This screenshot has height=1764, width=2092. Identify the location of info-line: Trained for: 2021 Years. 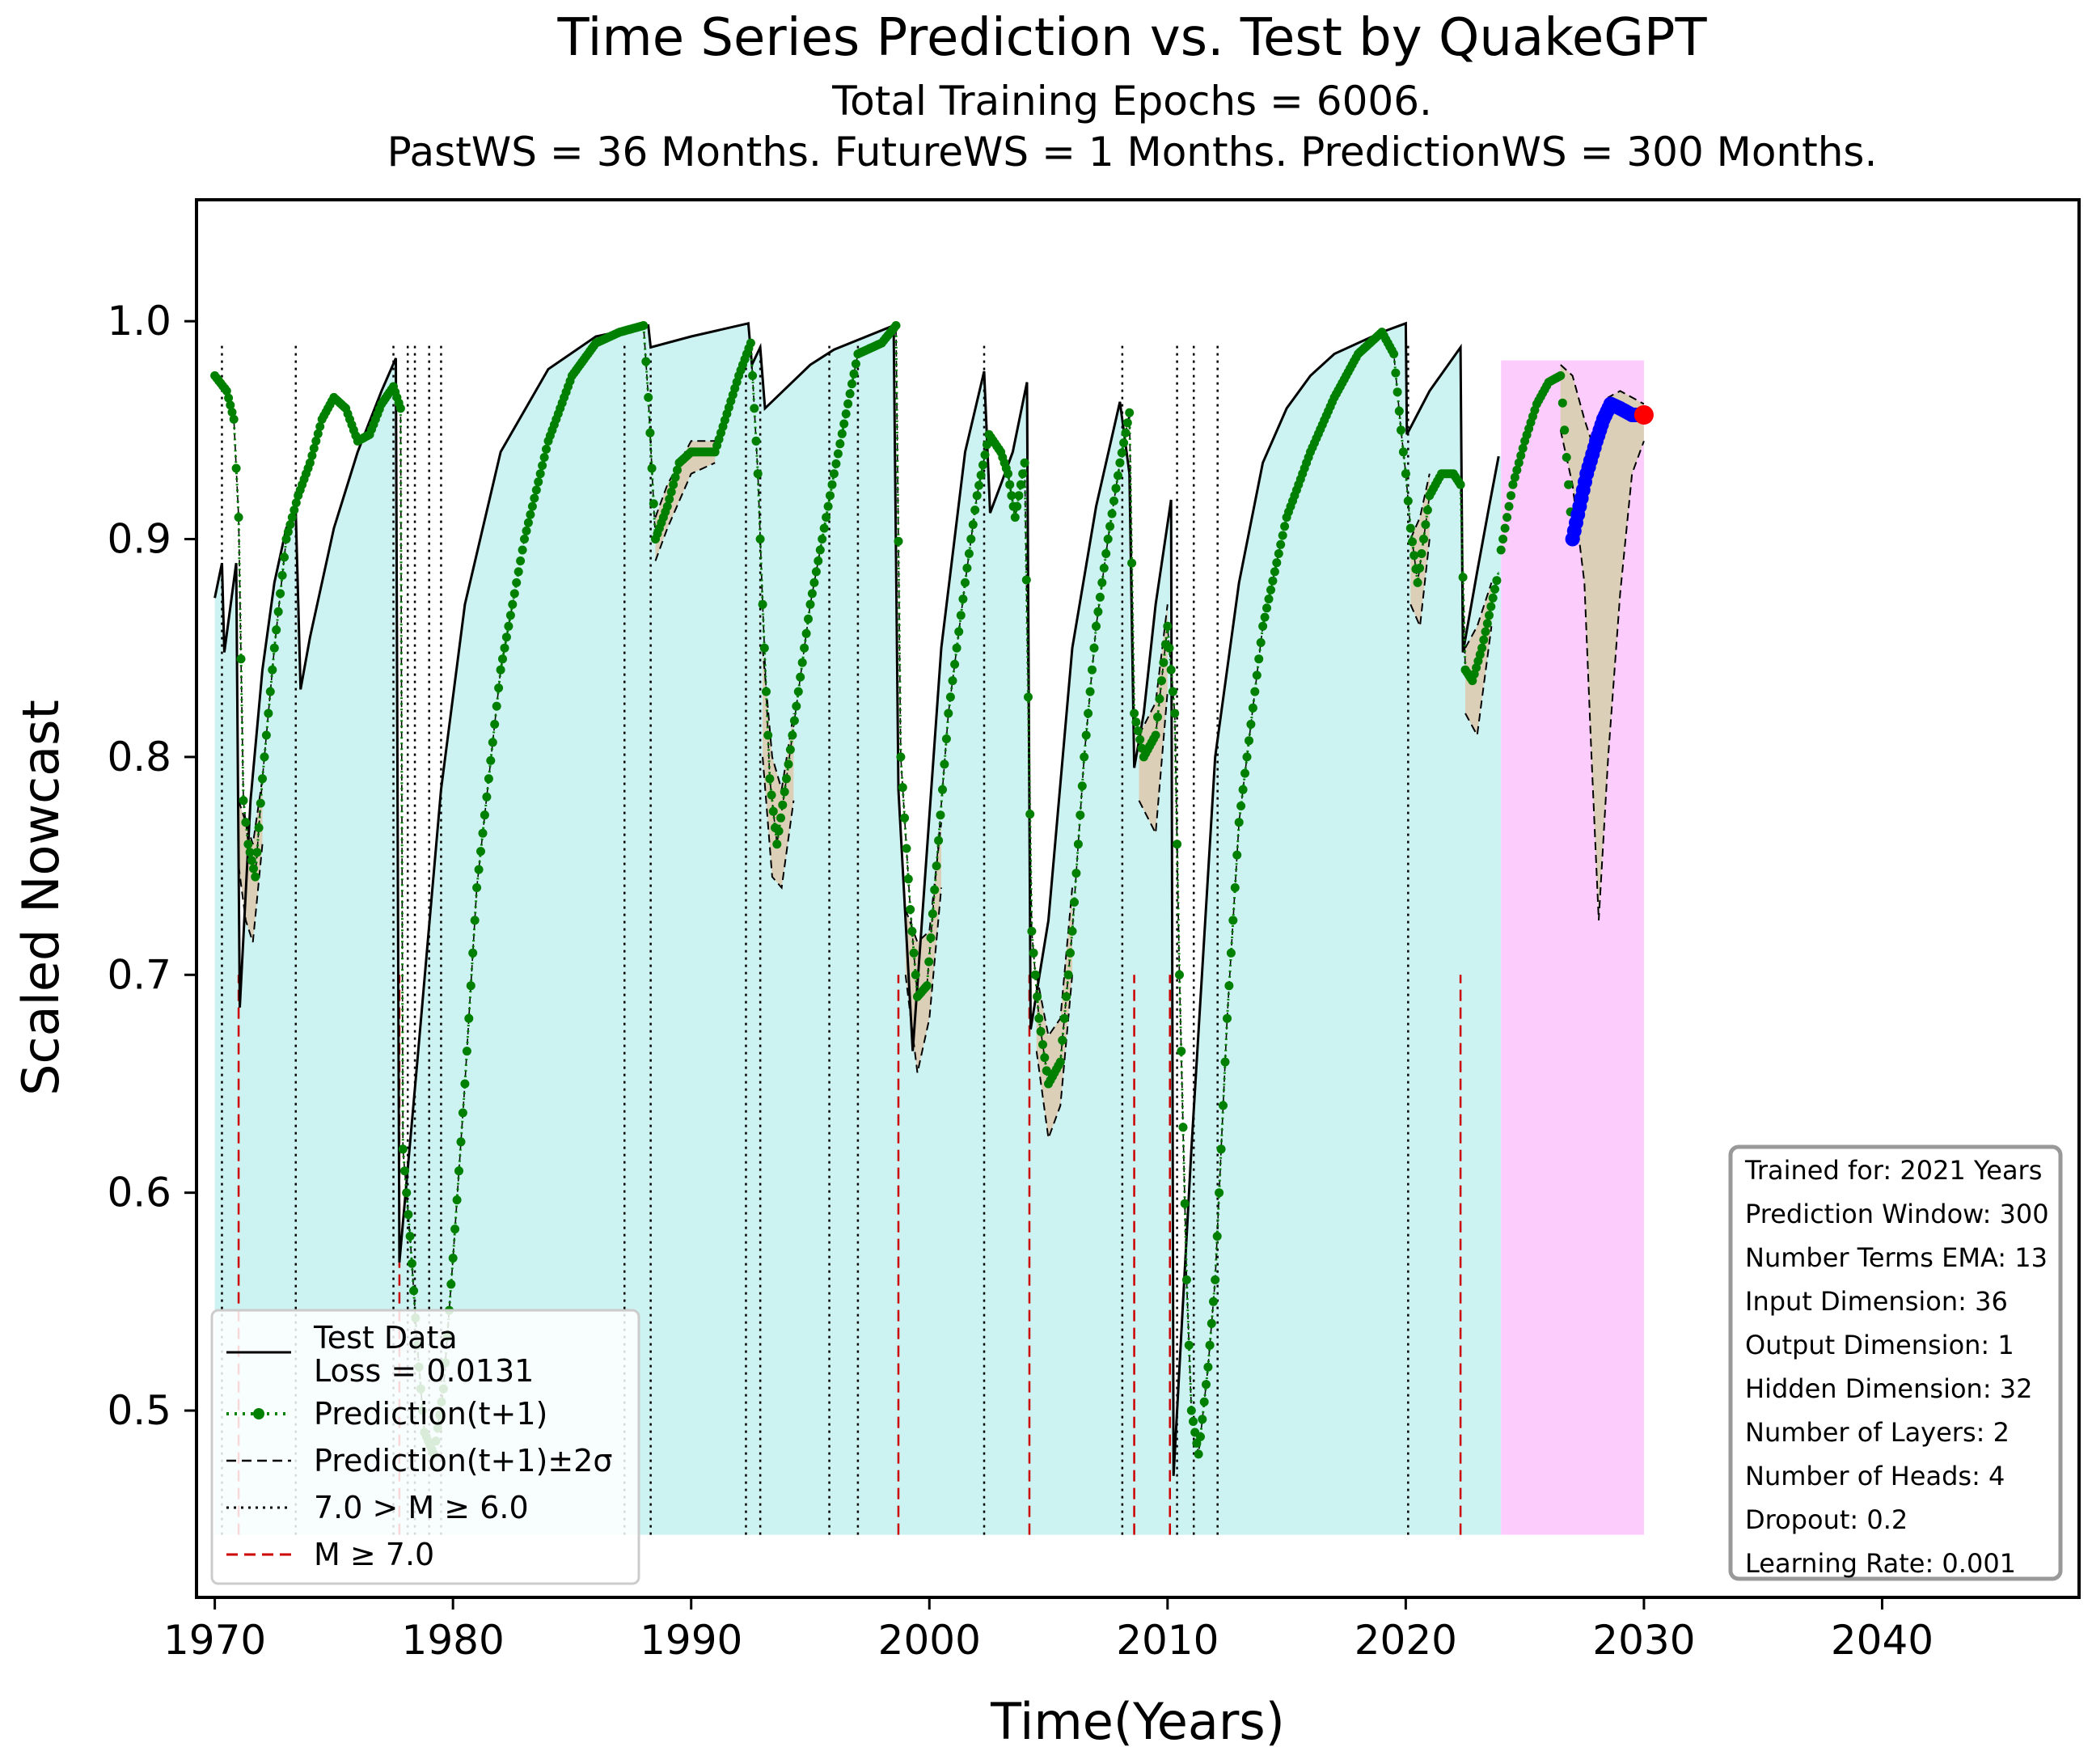
(1893, 1170).